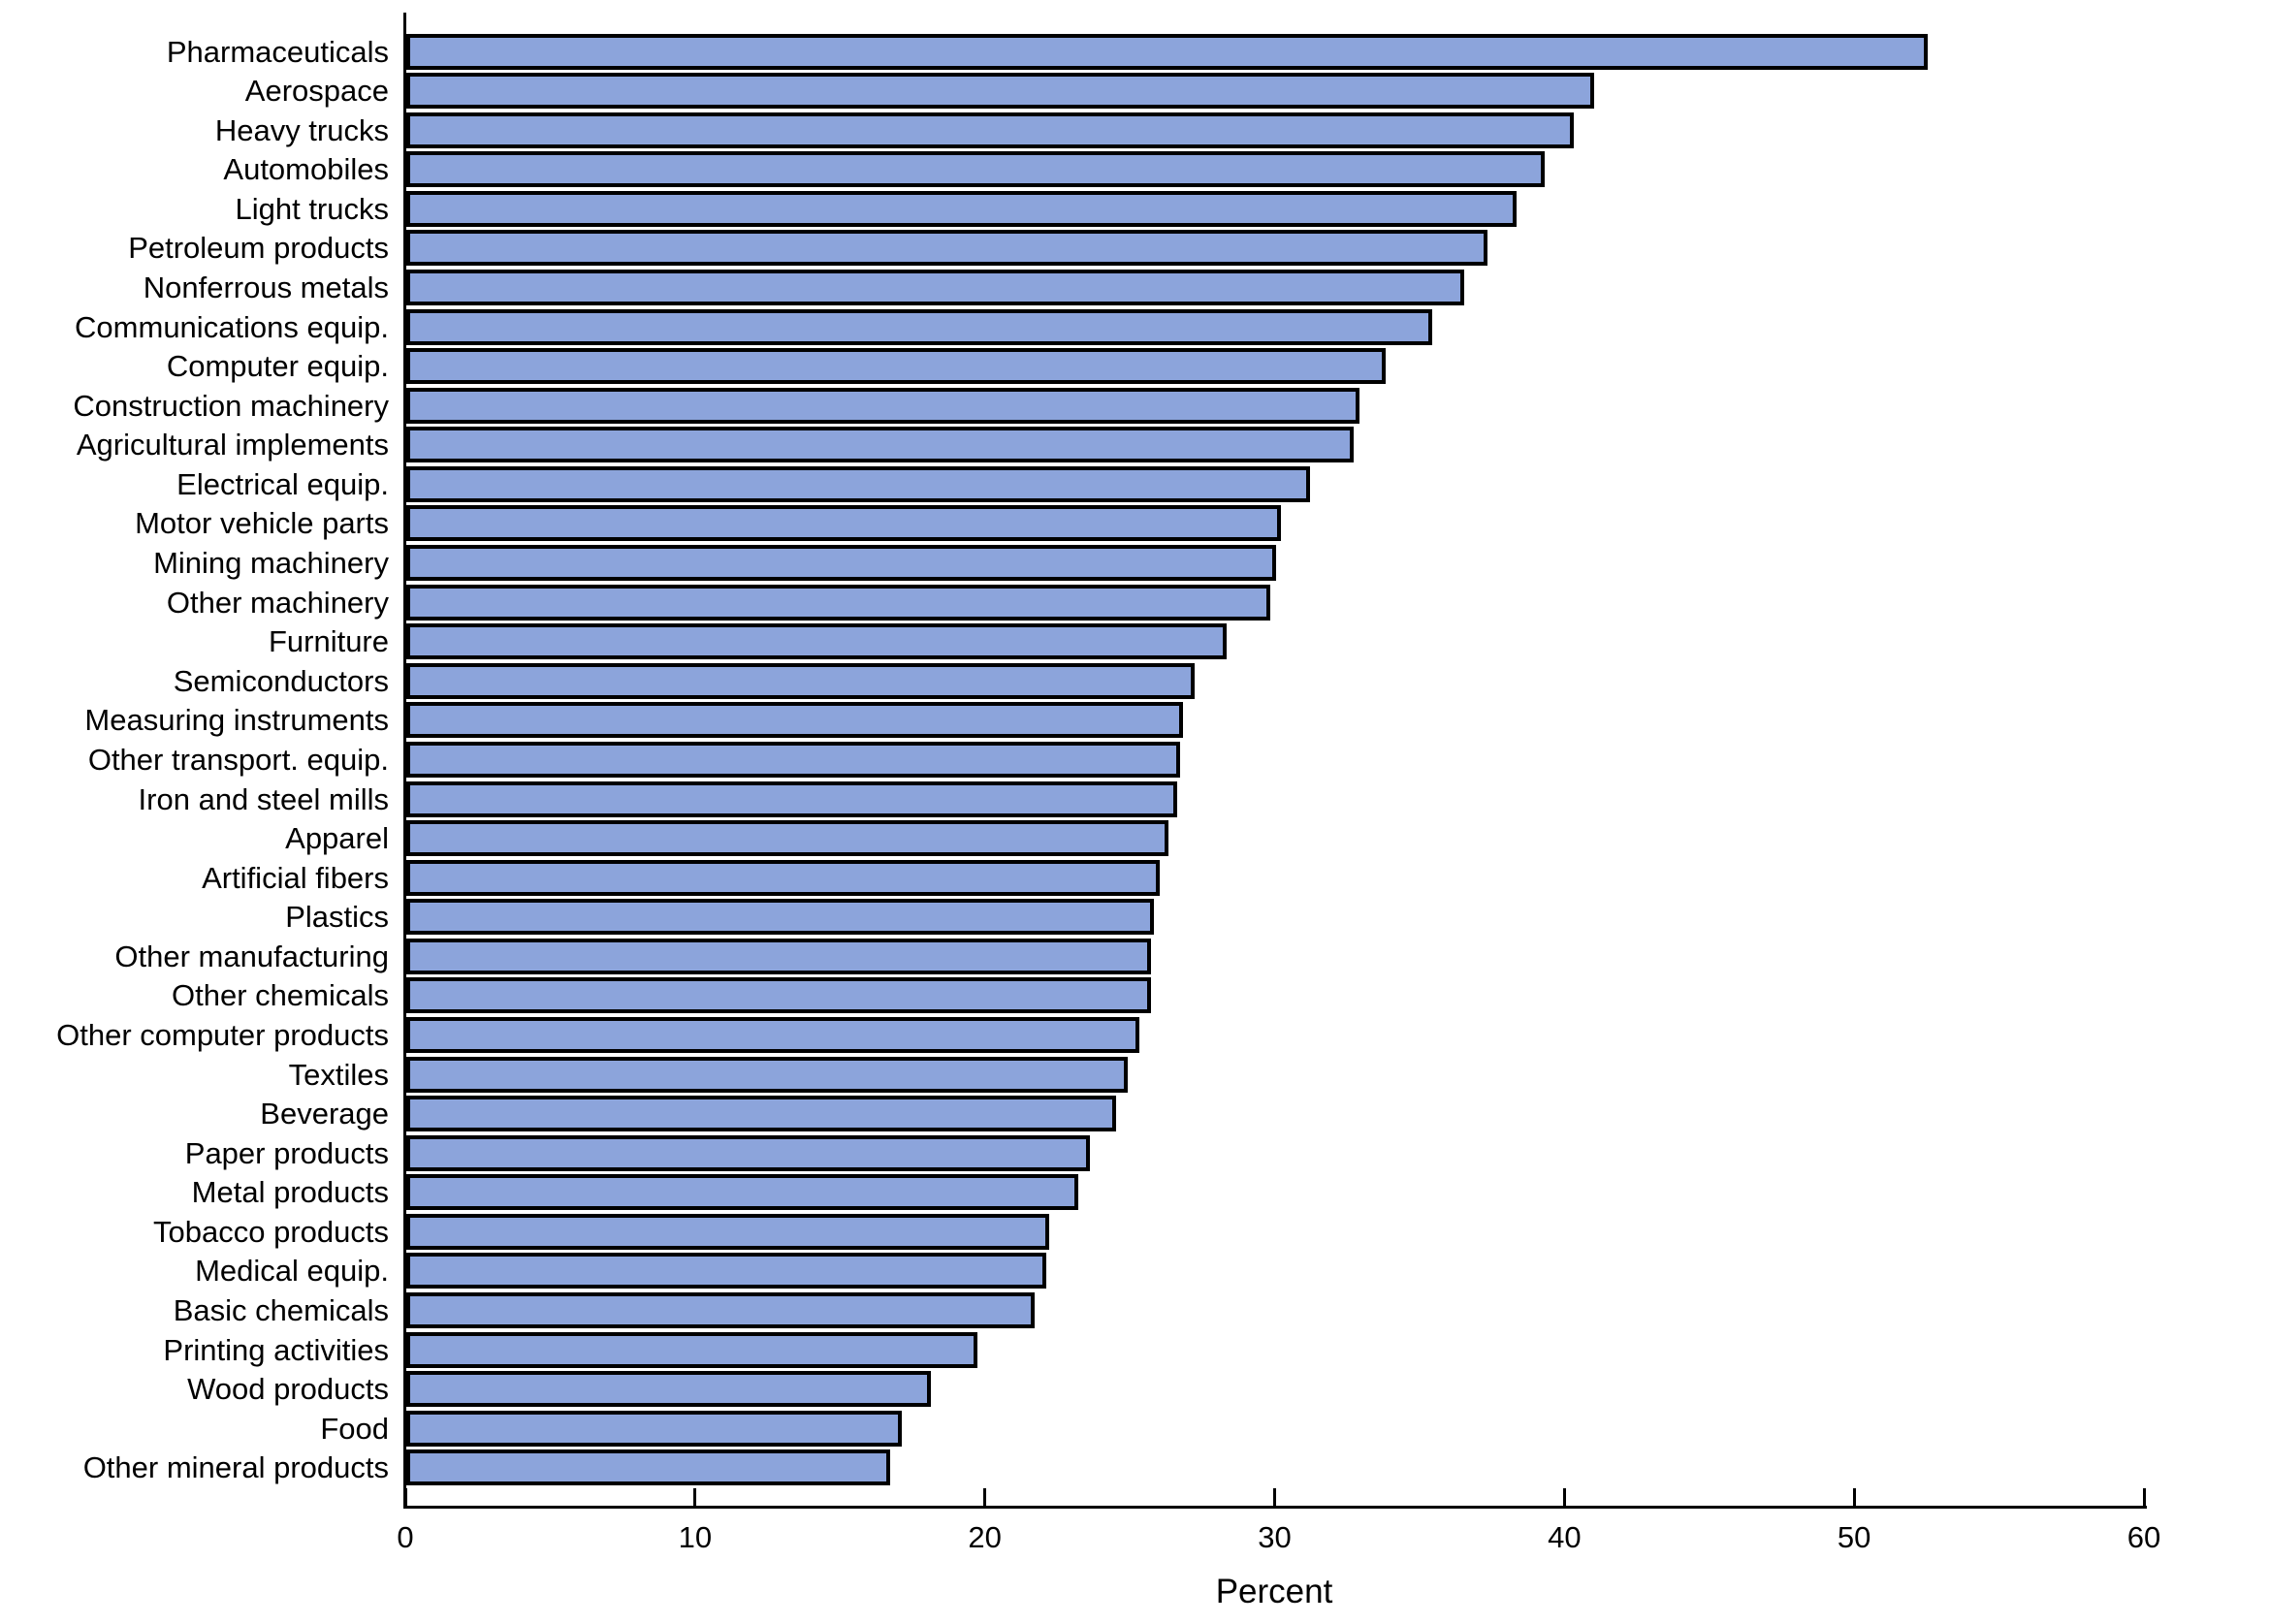 This screenshot has height=1624, width=2270. I want to click on bar-row: Construction machinery, so click(1135, 406).